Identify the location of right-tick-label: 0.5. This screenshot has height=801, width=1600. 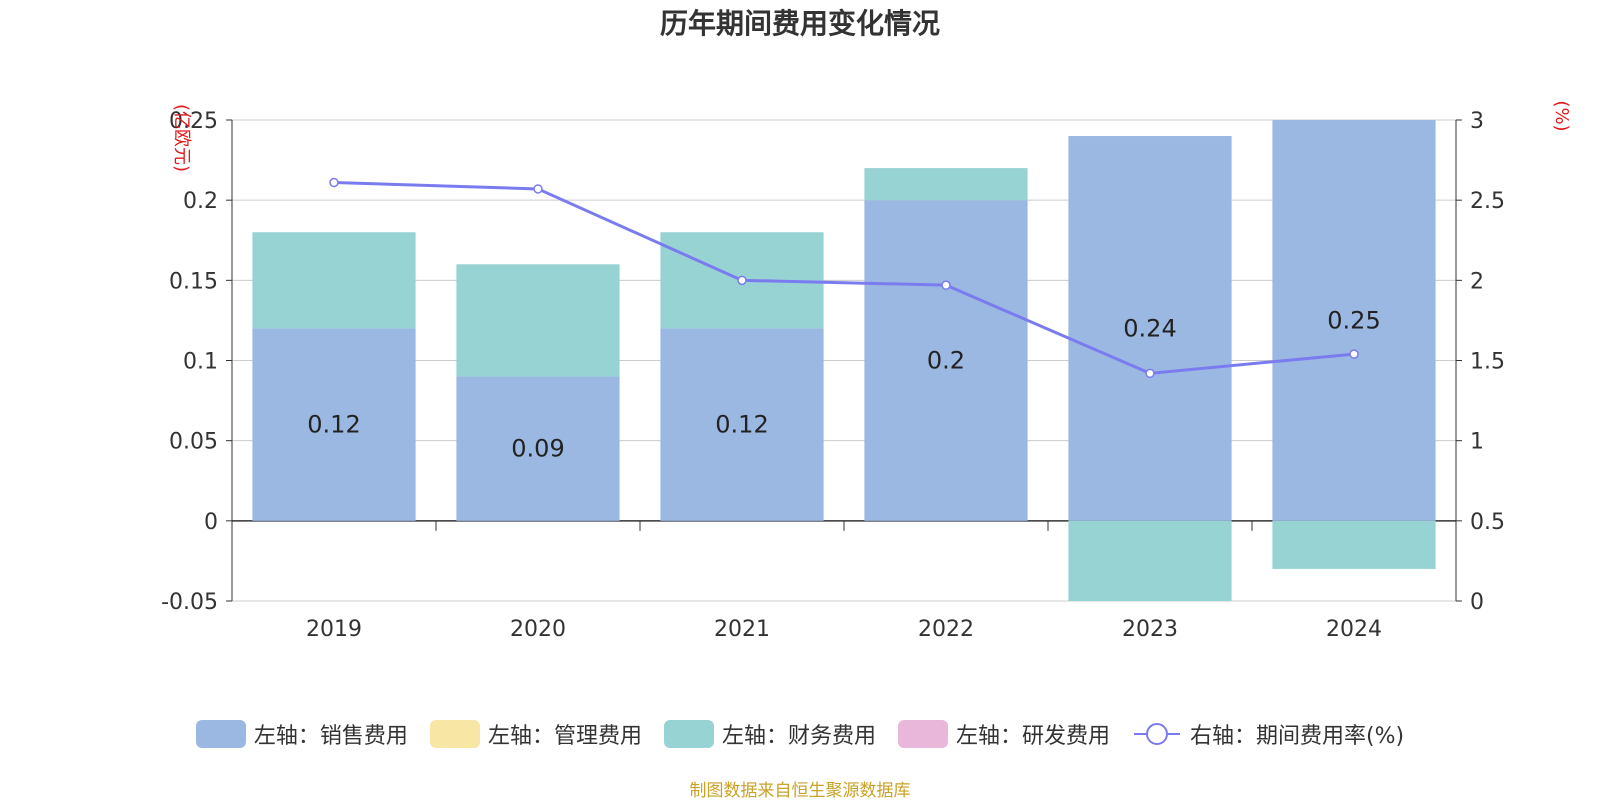
(1487, 522).